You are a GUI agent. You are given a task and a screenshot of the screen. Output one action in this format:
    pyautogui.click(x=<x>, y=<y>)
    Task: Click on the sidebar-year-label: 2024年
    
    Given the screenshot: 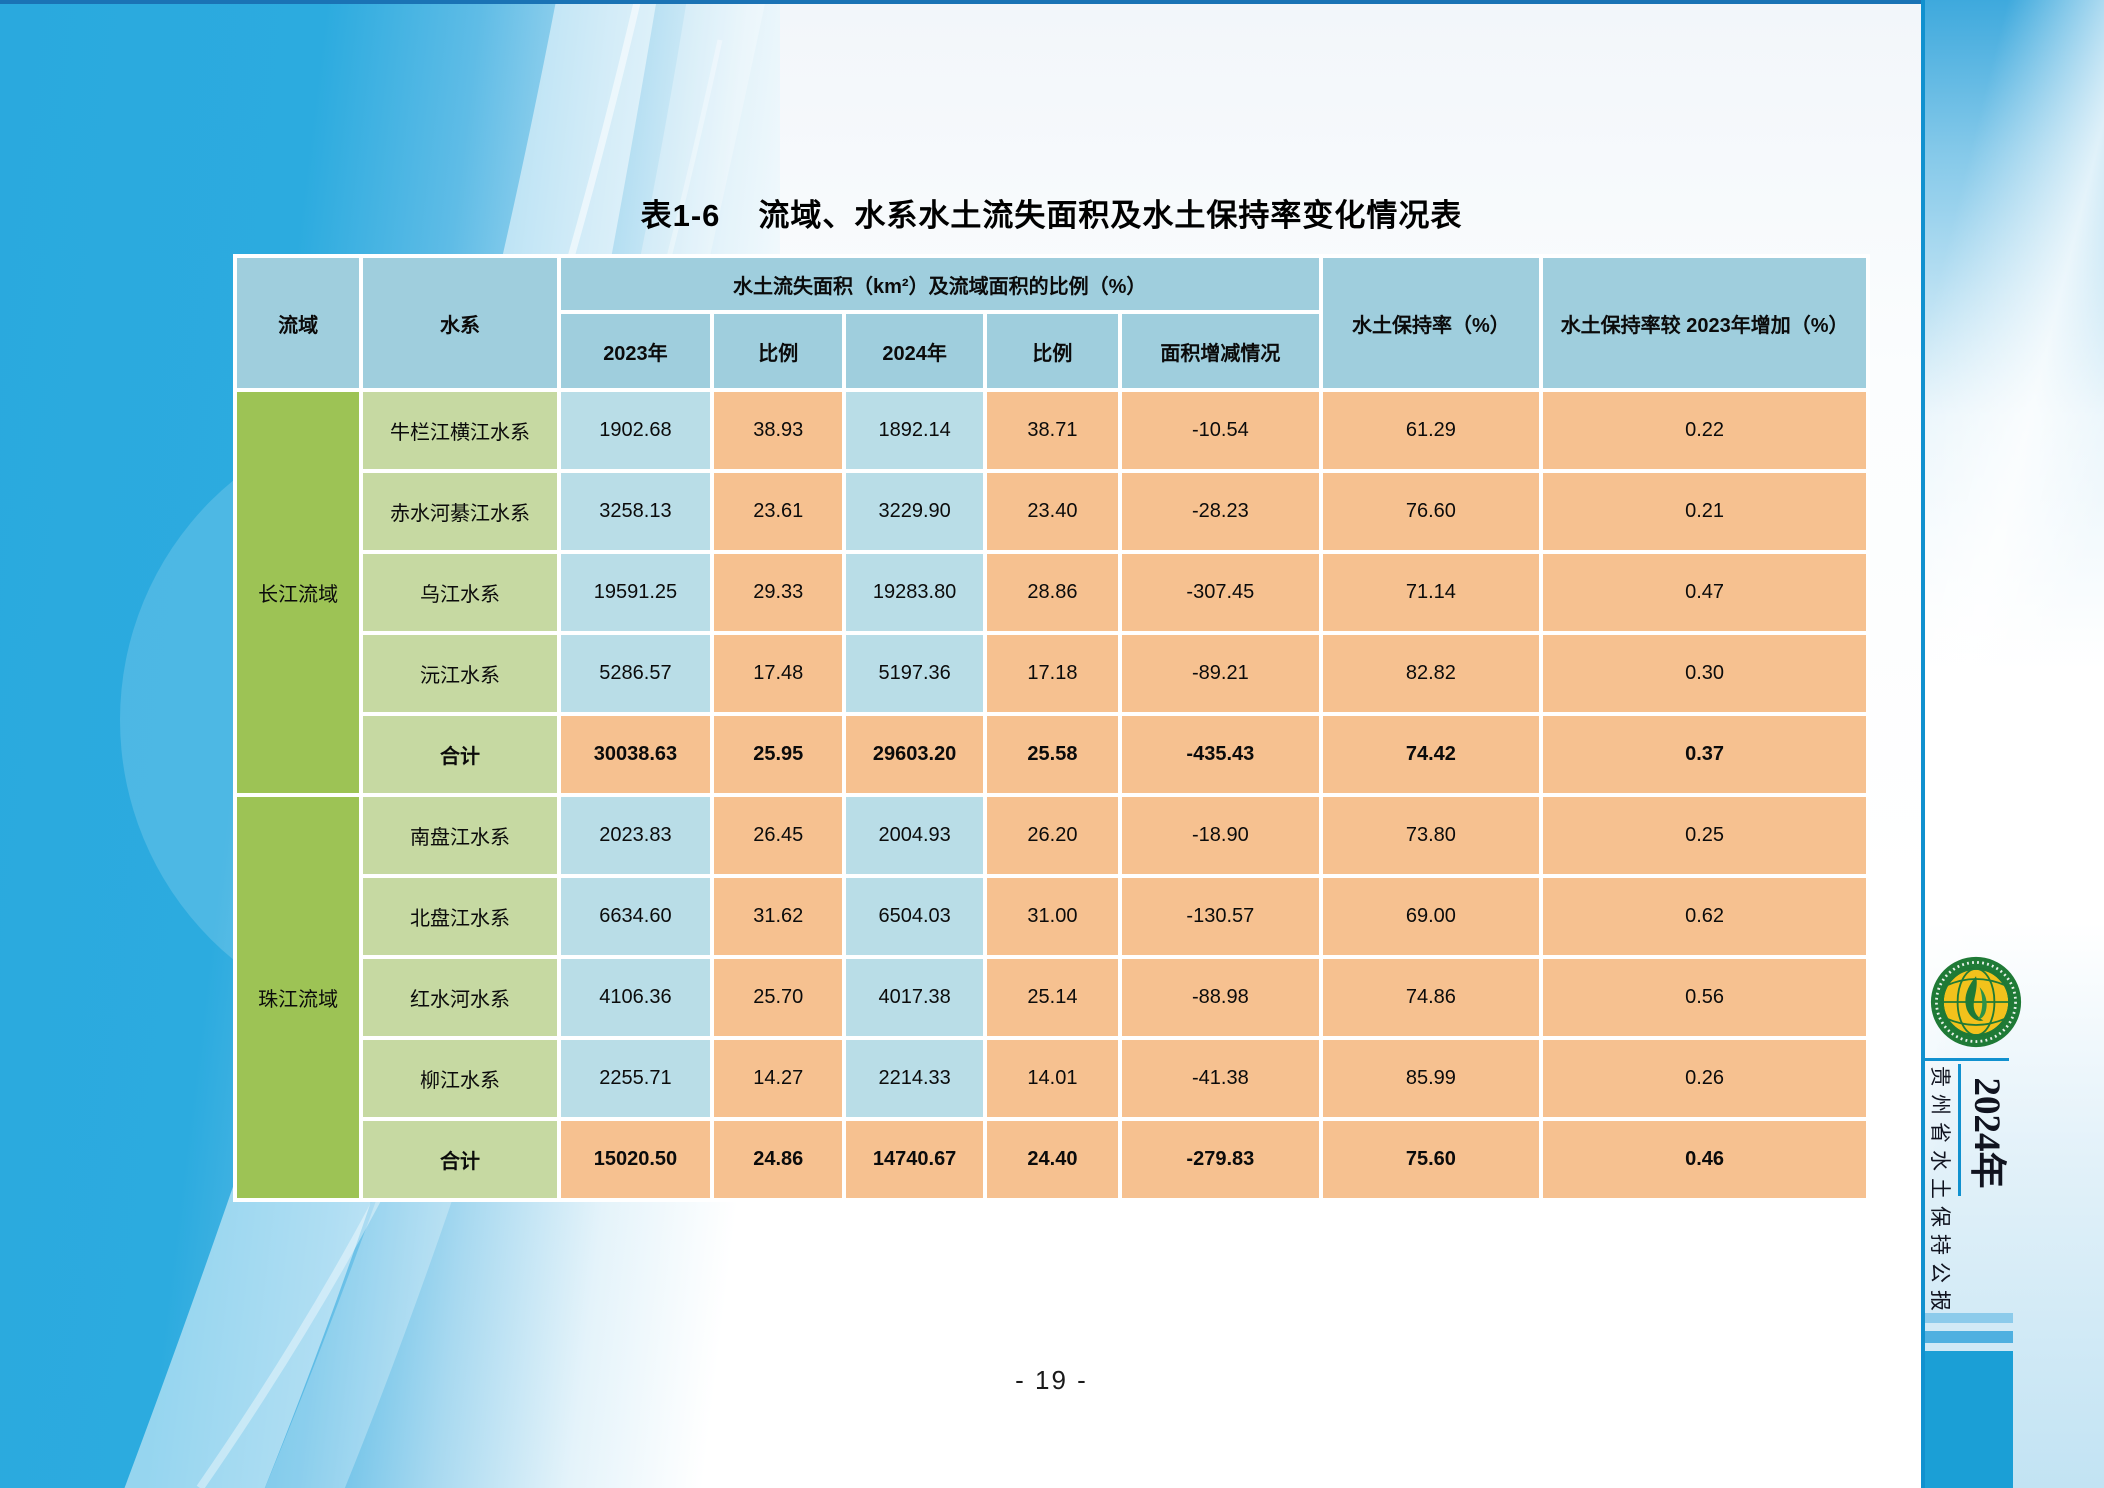 What is the action you would take?
    pyautogui.click(x=1986, y=1133)
    